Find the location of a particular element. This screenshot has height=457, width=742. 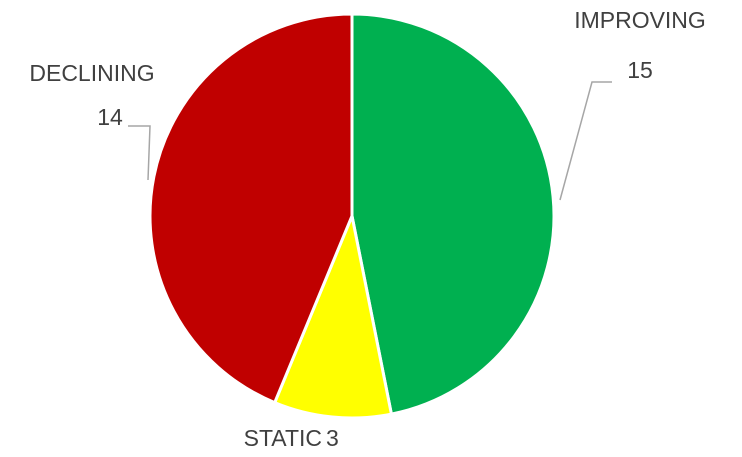

pie-slice is located at coordinates (333, 315).